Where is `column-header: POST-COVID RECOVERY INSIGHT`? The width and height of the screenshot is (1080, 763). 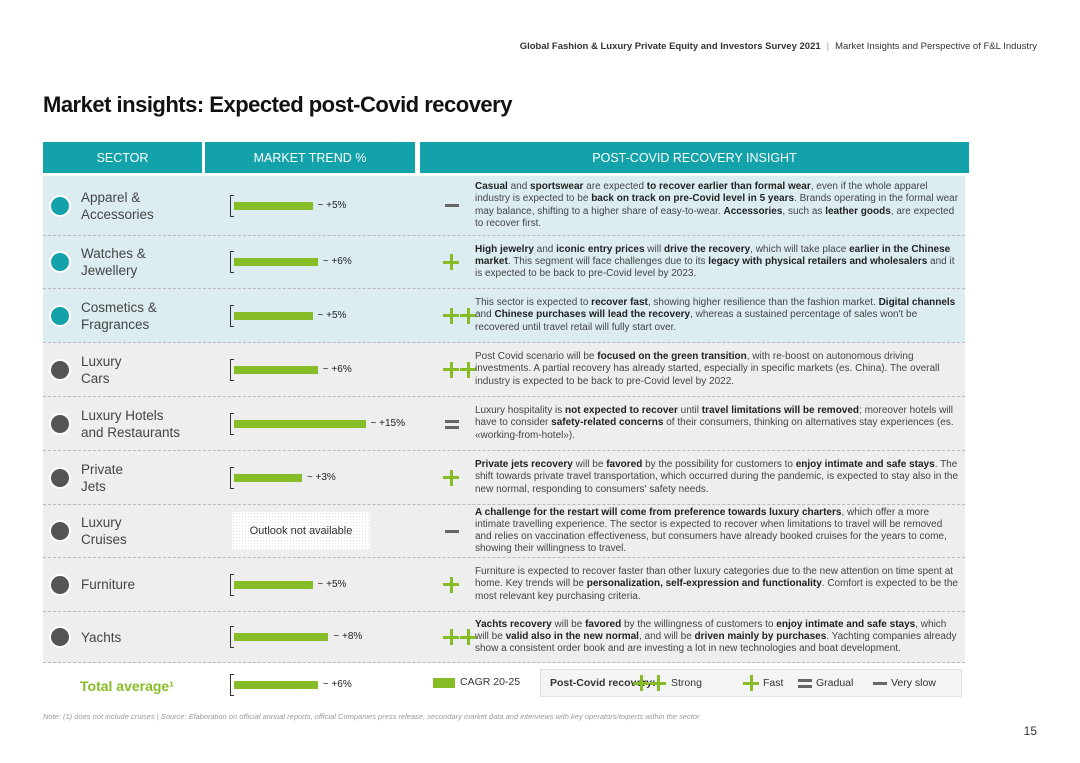
column-header: POST-COVID RECOVERY INSIGHT is located at coordinates (694, 157).